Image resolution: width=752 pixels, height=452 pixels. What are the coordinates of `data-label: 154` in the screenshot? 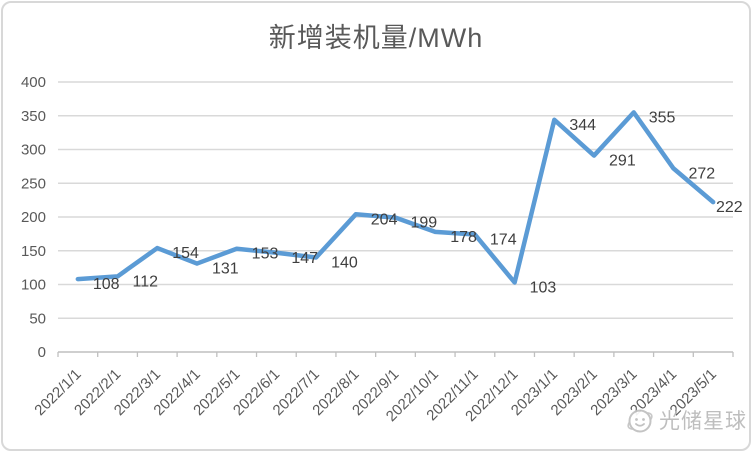 It's located at (185, 253).